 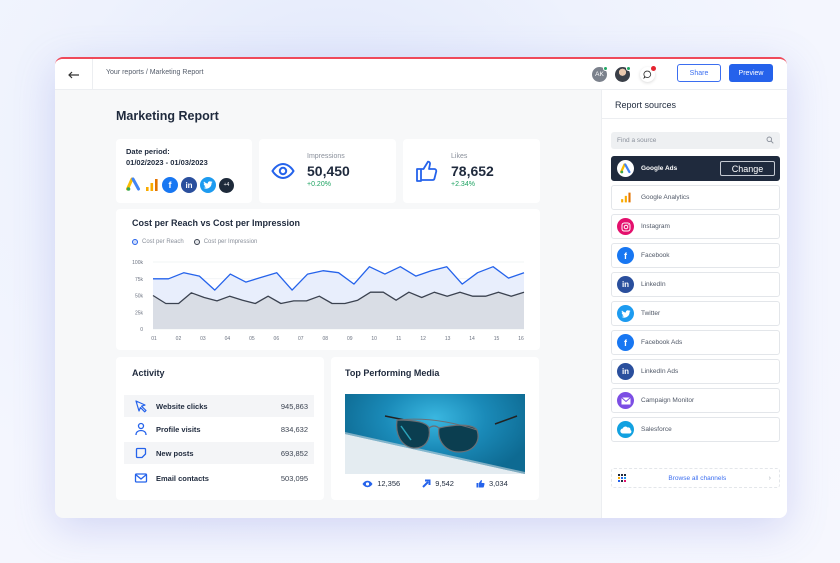 I want to click on kpi-card-impressions: Impressions 50,450 +0.20%, so click(x=327, y=171).